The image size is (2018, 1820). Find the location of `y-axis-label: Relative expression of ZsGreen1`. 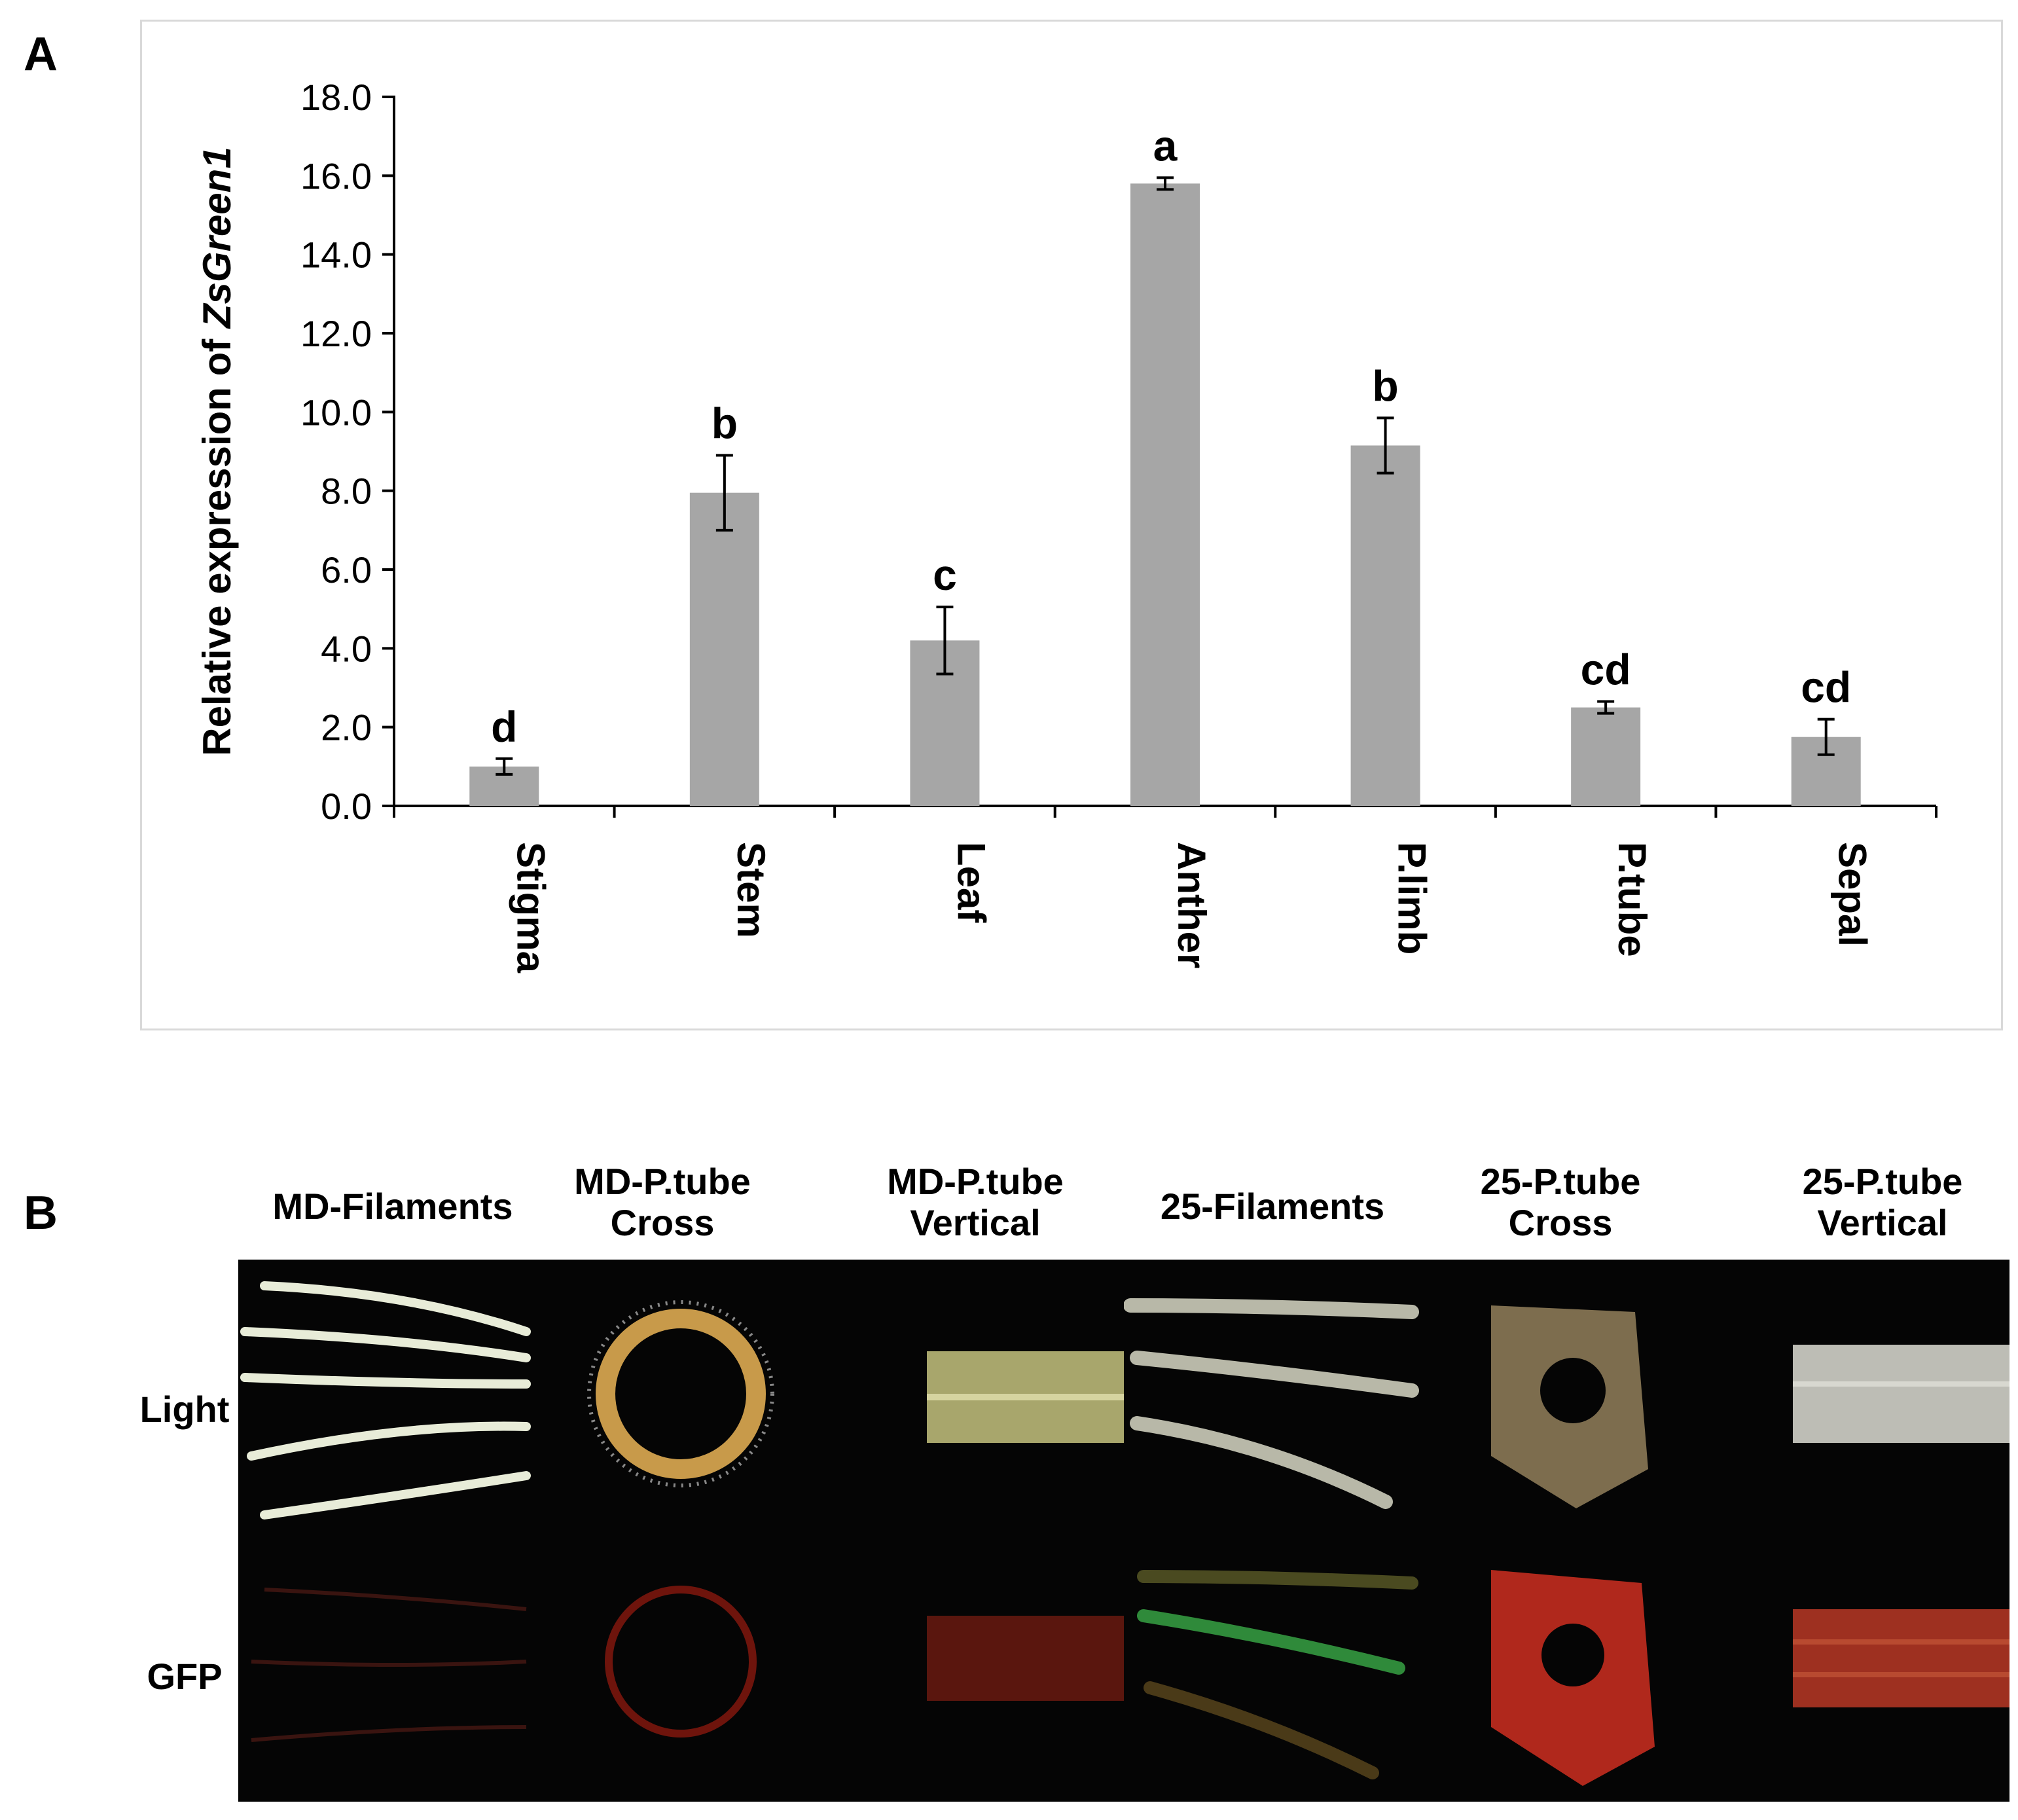

y-axis-label: Relative expression of ZsGreen1 is located at coordinates (217, 451).